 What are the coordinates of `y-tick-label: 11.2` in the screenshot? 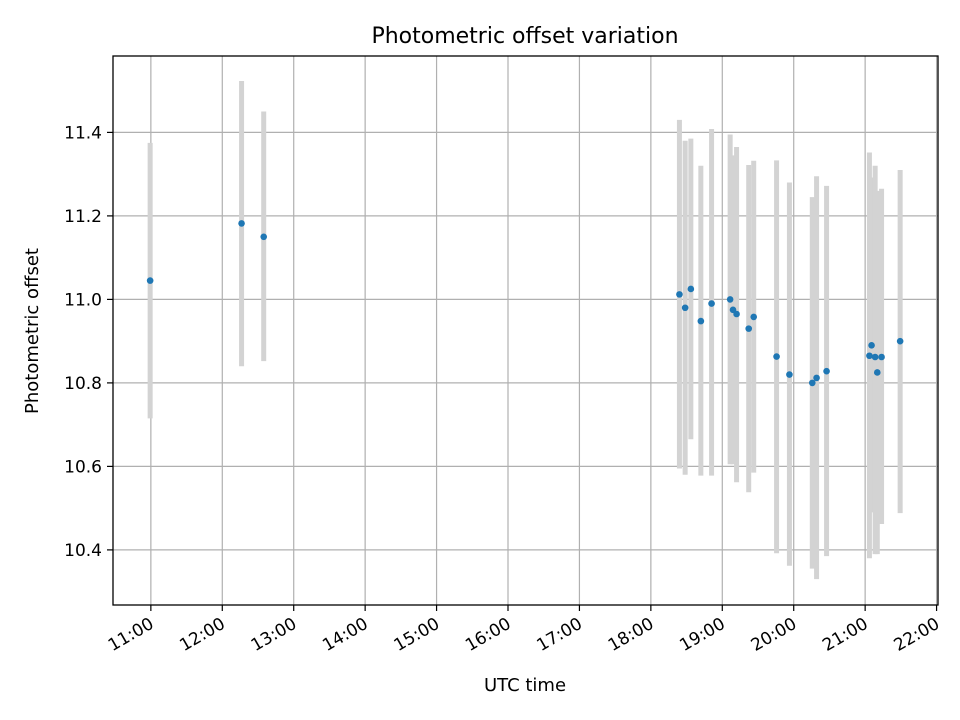 It's located at (83, 217).